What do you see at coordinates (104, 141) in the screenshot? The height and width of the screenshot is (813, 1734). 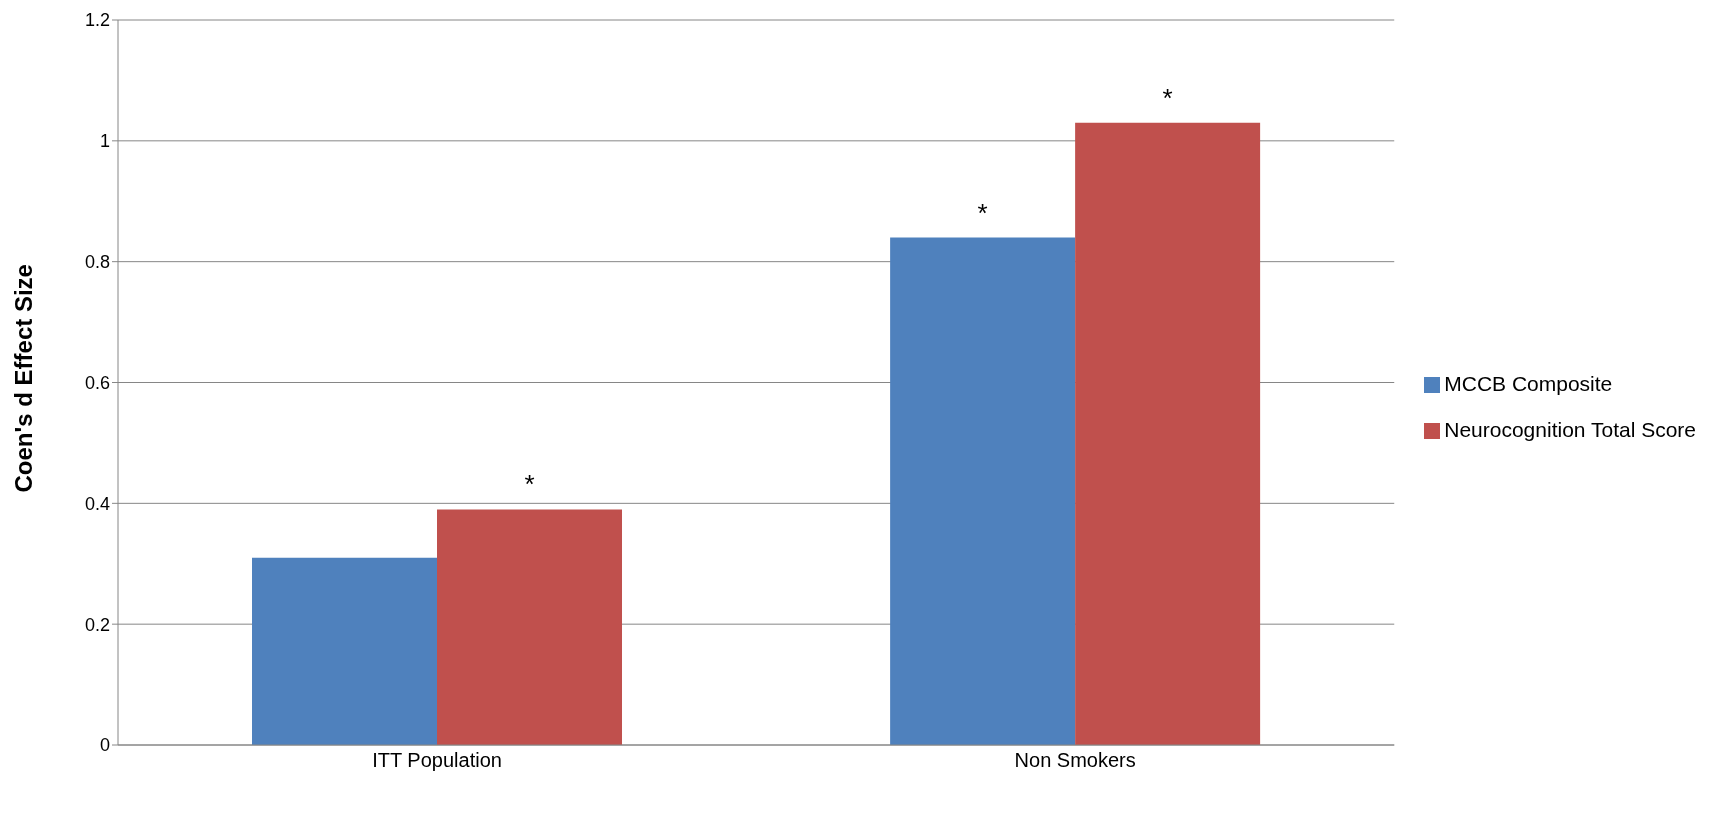 I see `y-tick-label: 1` at bounding box center [104, 141].